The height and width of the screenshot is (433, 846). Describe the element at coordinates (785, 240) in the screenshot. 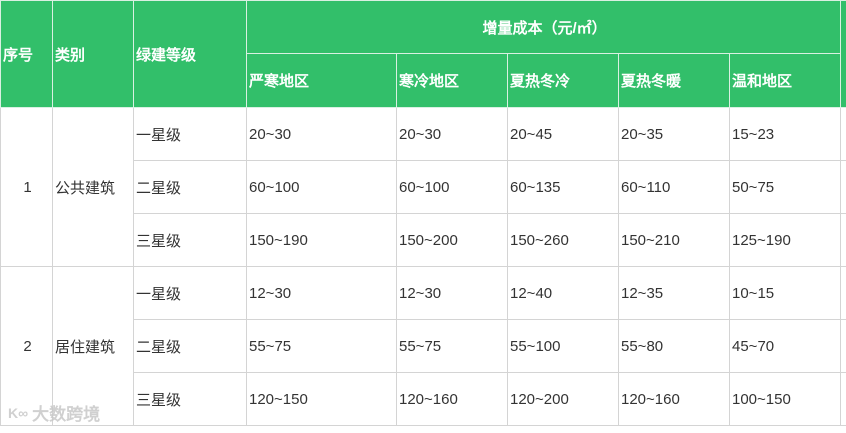

I see `cost-cell: 125~190` at that location.